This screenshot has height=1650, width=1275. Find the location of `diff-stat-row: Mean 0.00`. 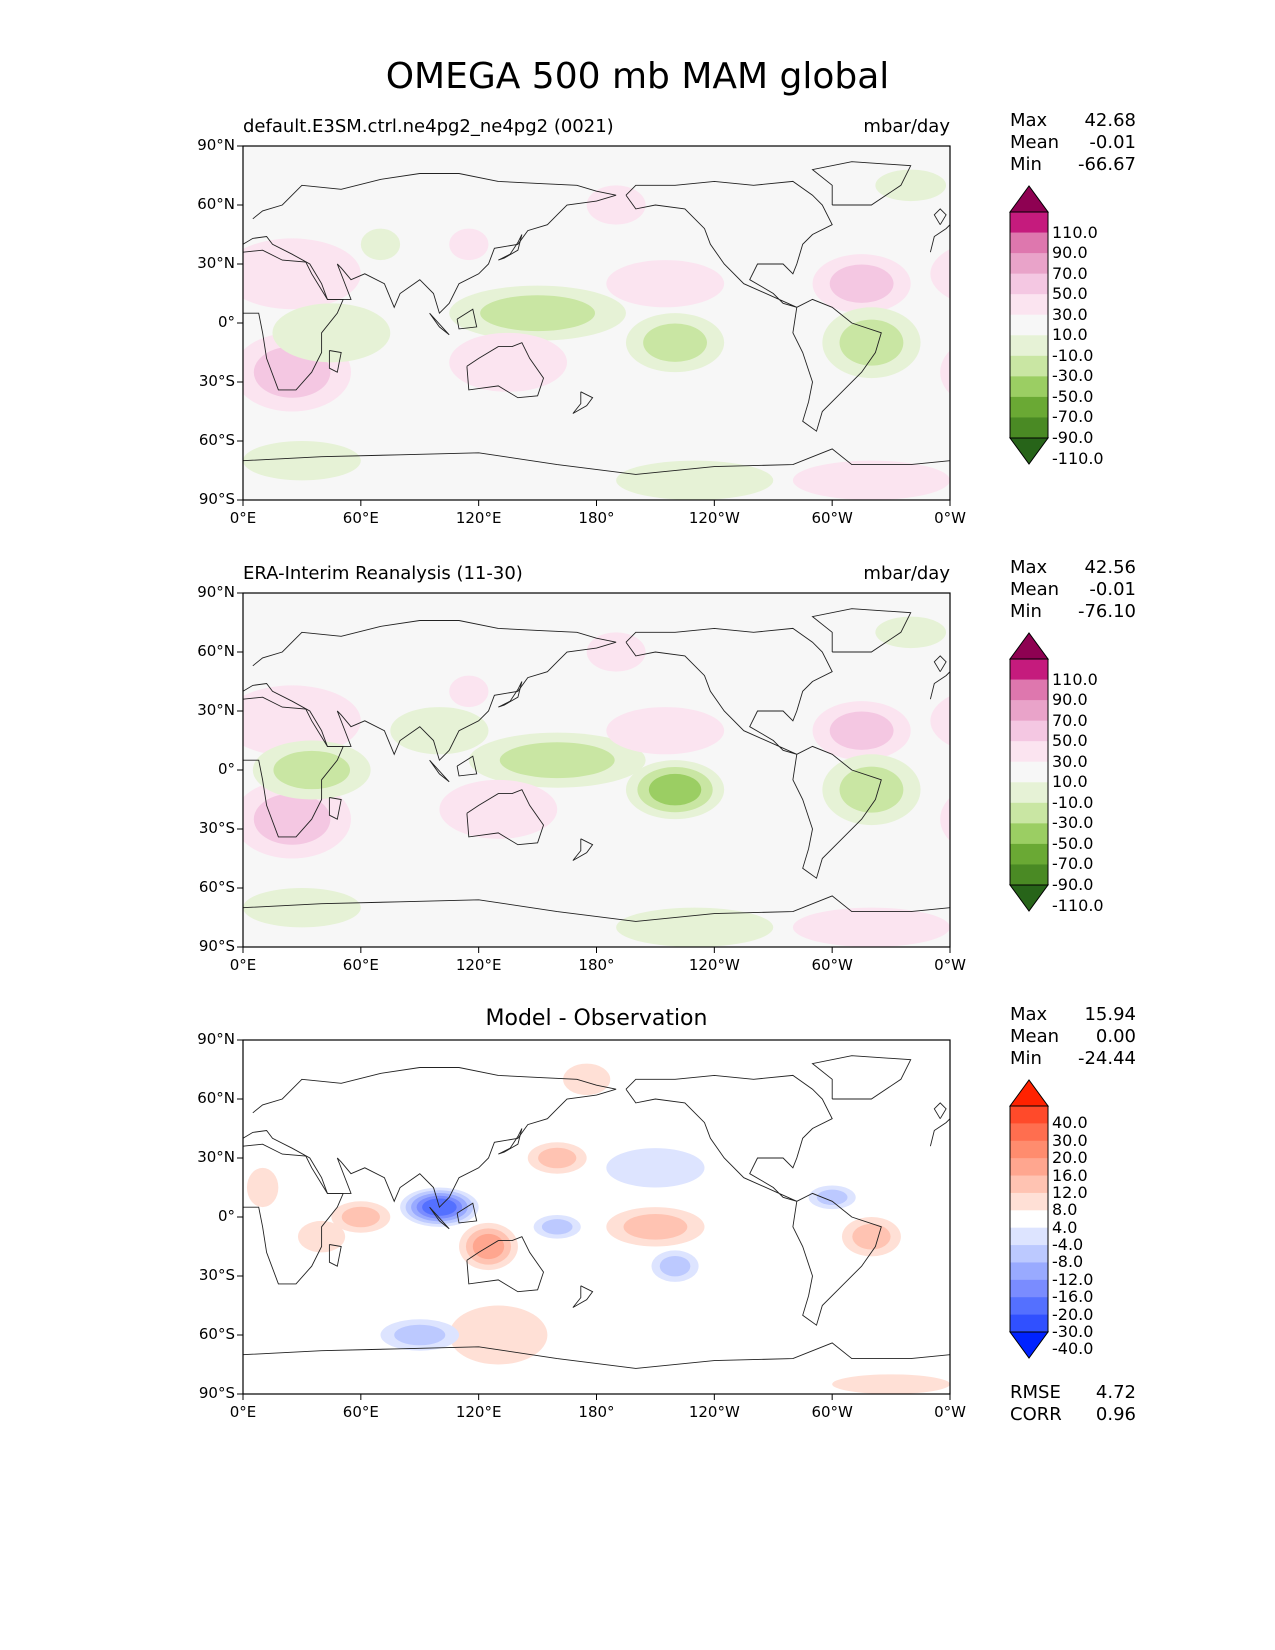

diff-stat-row: Mean 0.00 is located at coordinates (1073, 1036).